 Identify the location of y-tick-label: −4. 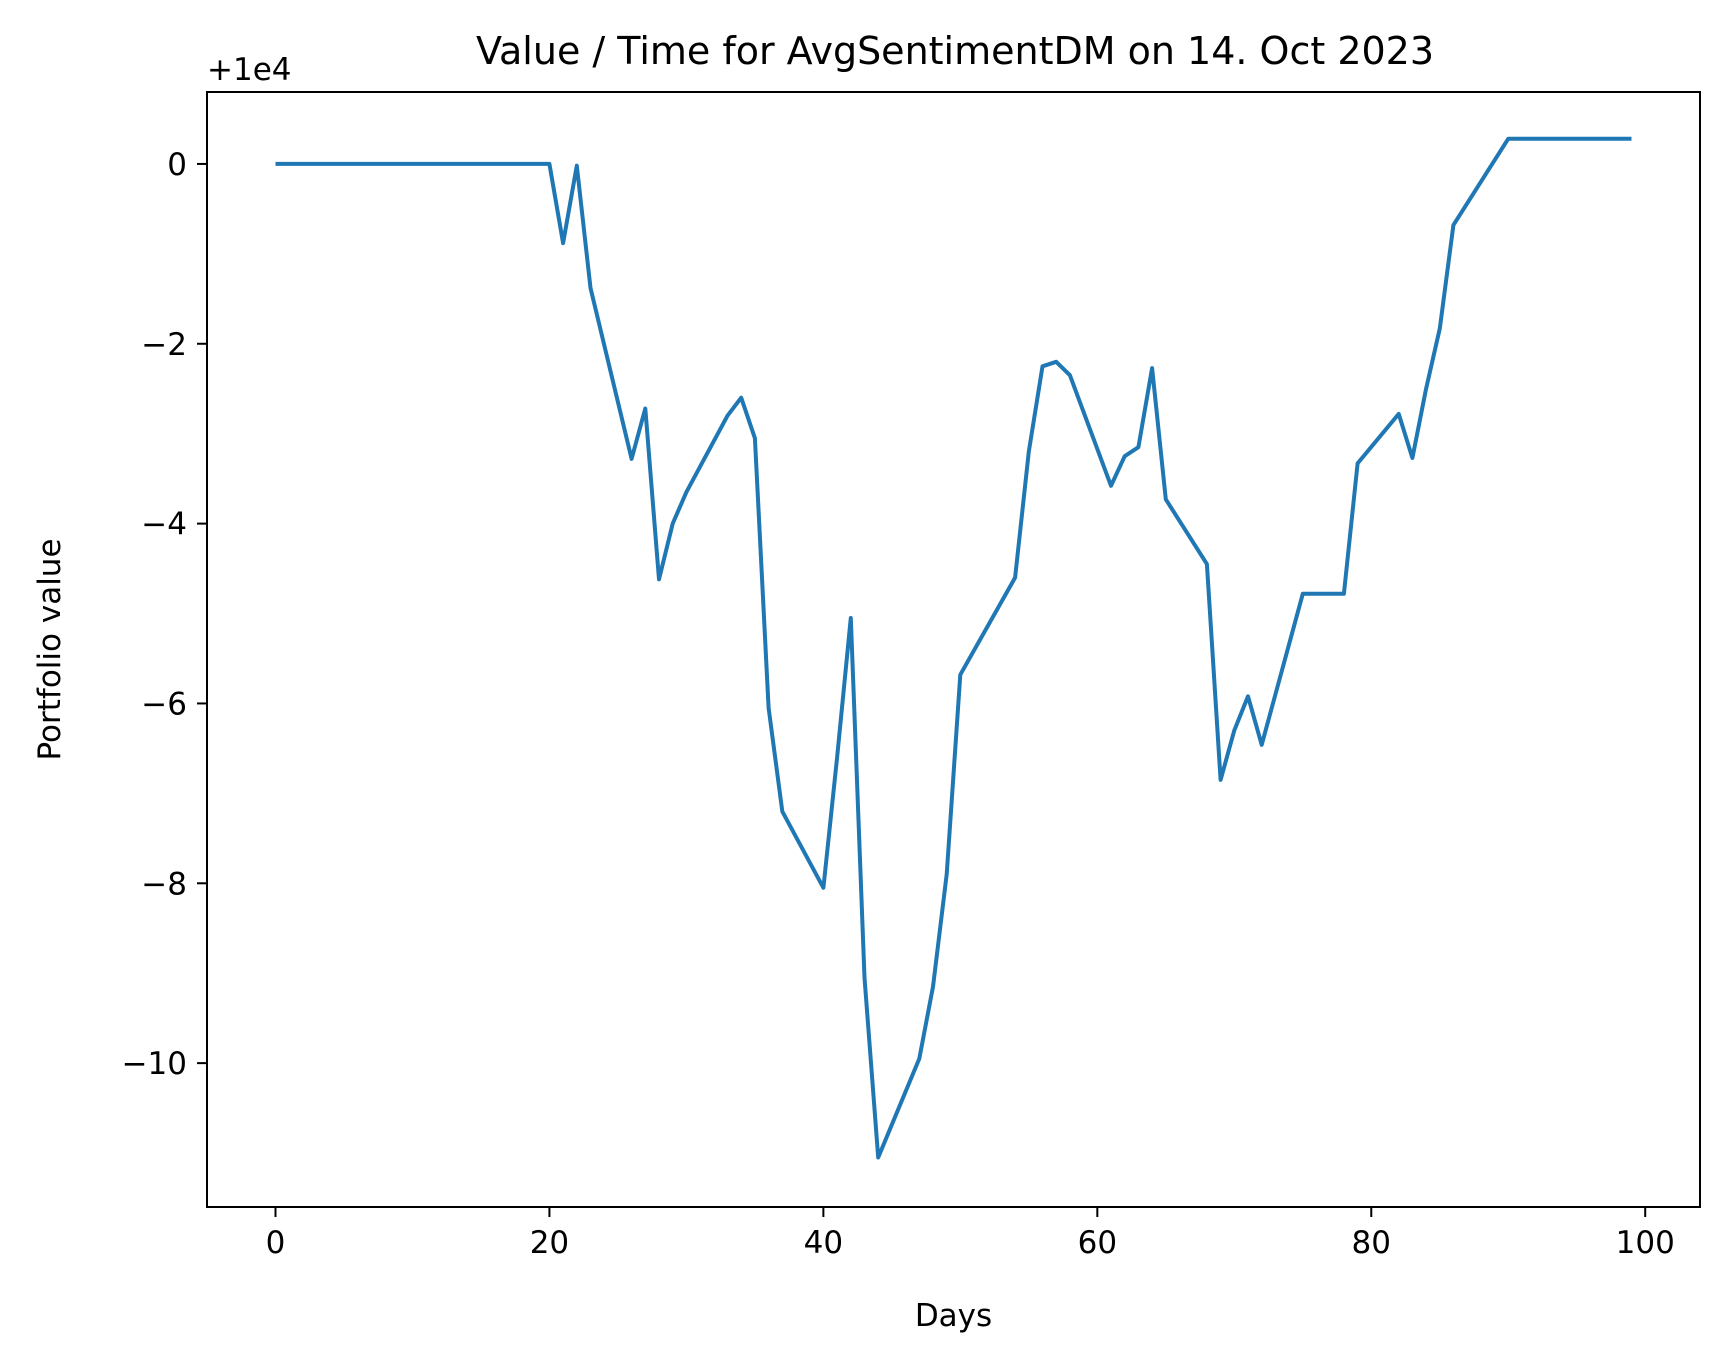
(164, 525).